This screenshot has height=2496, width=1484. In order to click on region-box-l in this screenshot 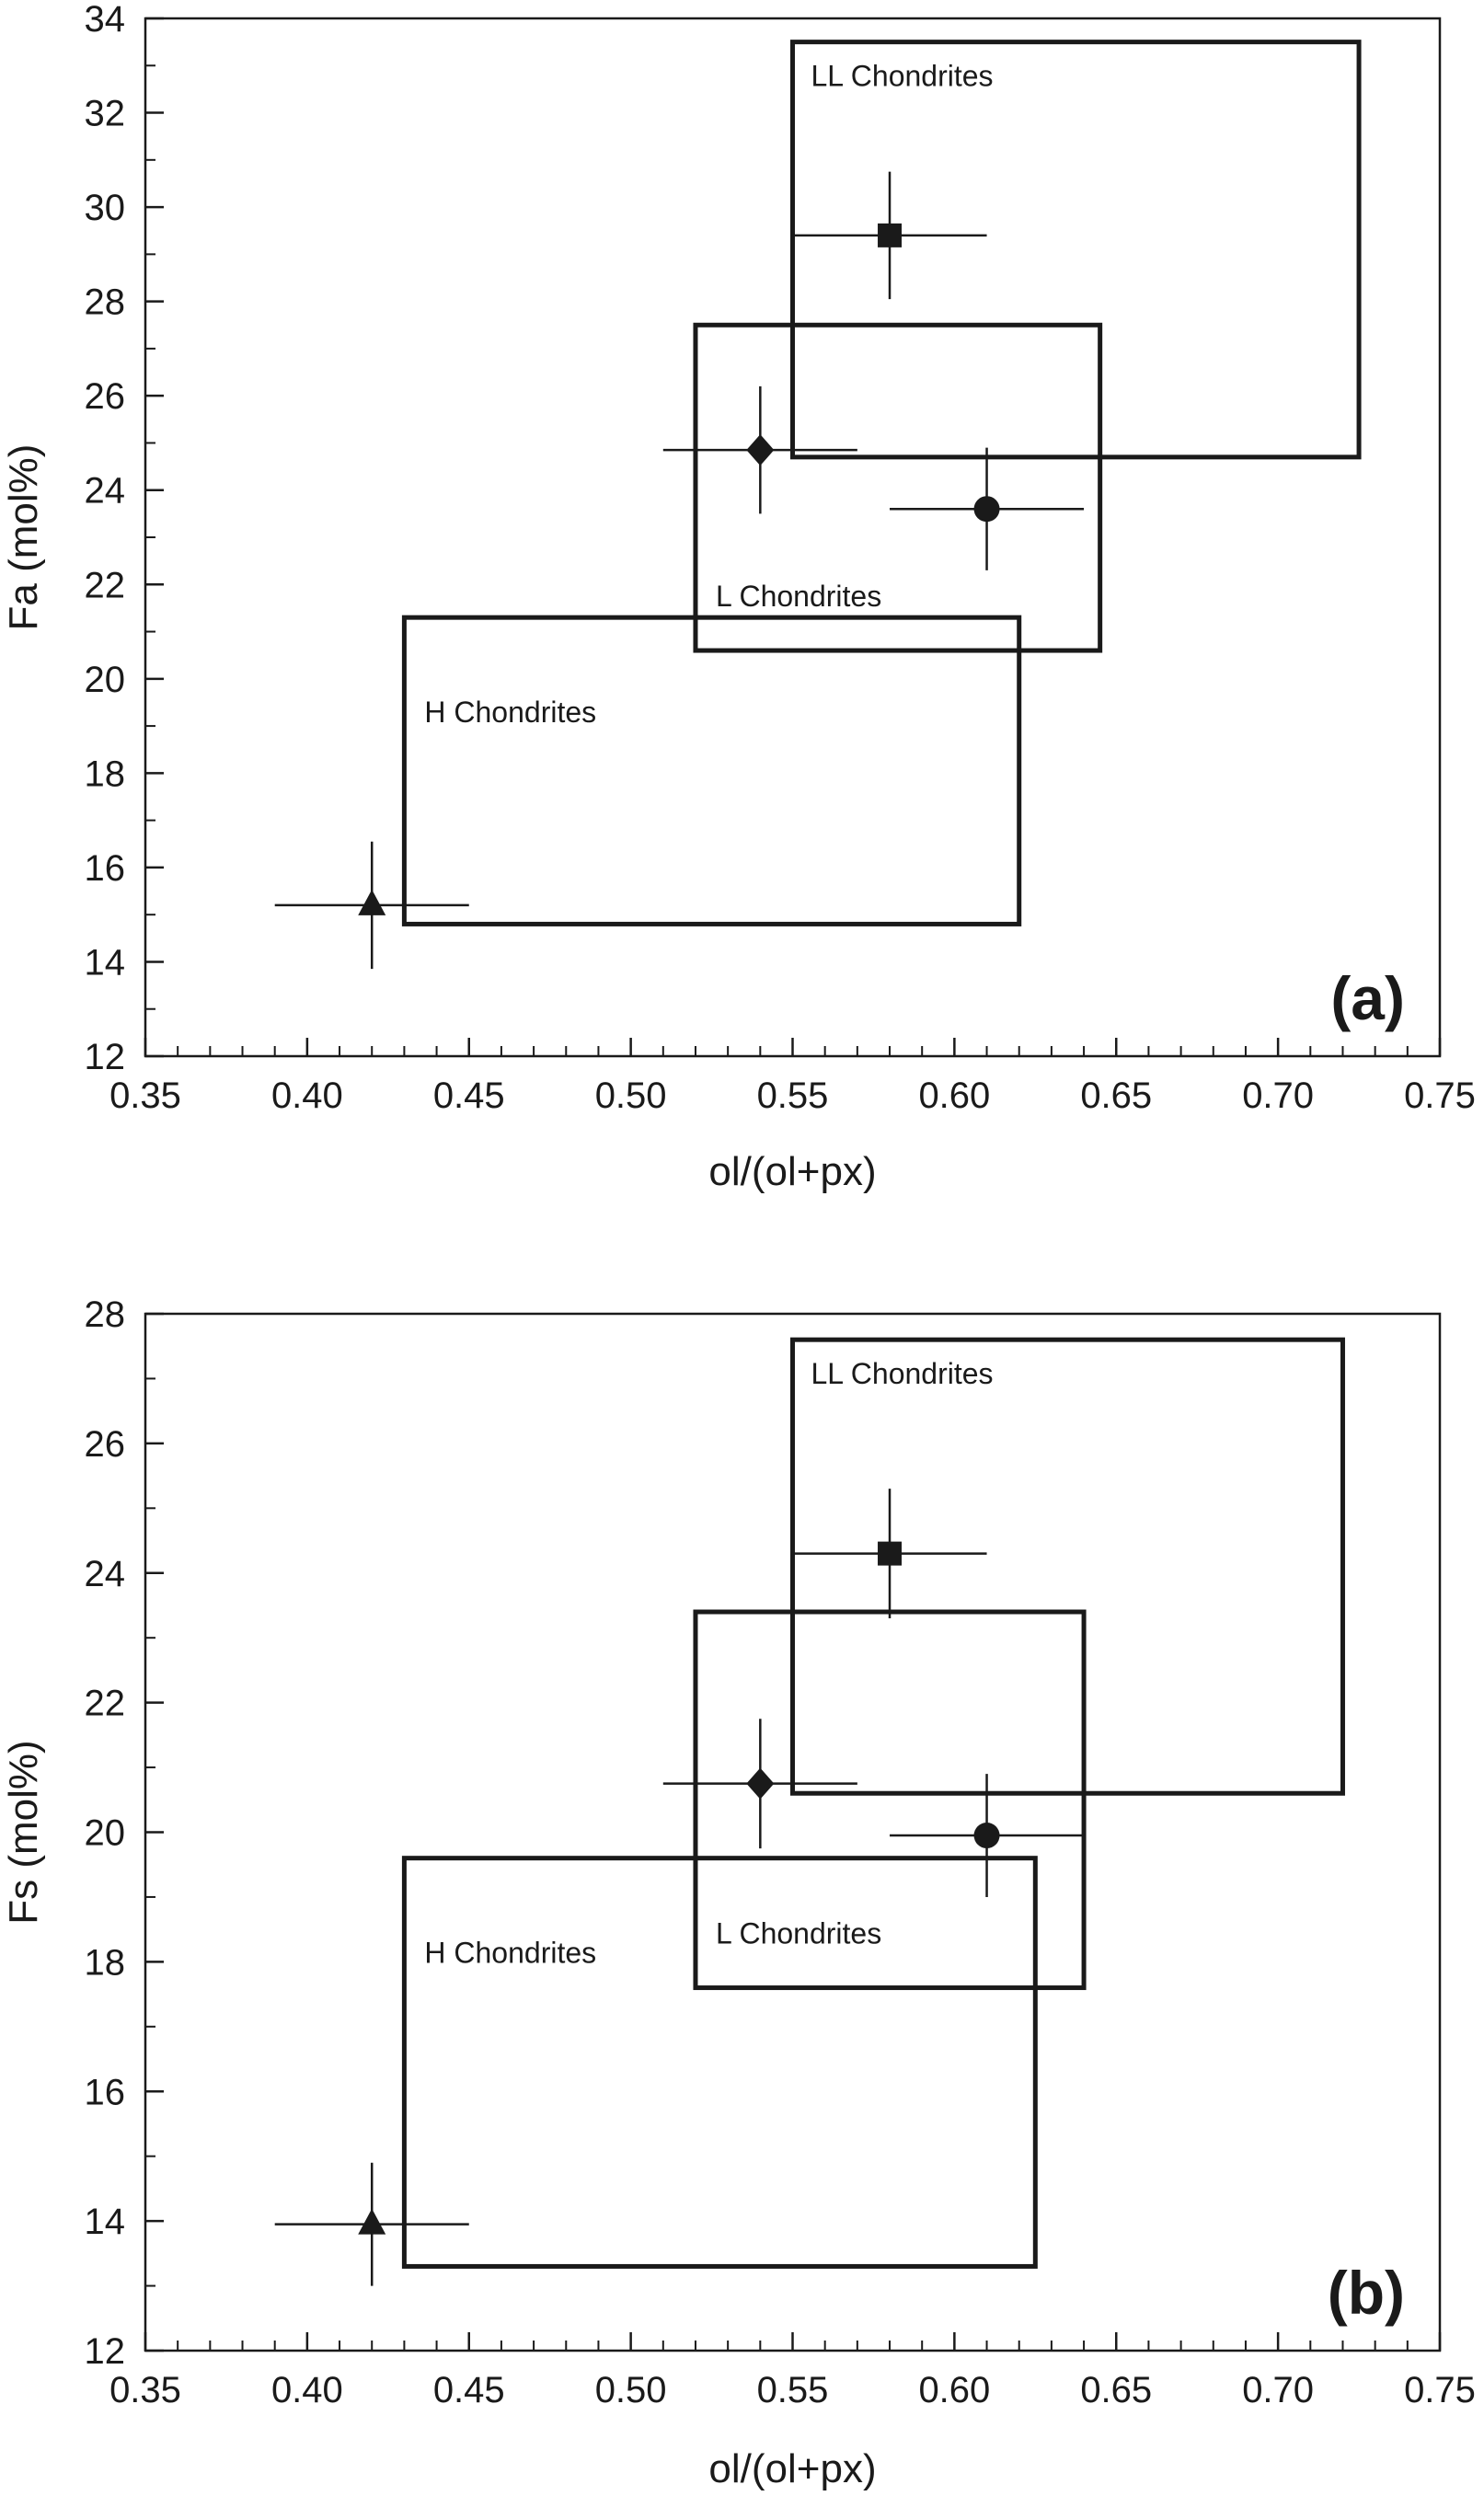, I will do `click(898, 487)`.